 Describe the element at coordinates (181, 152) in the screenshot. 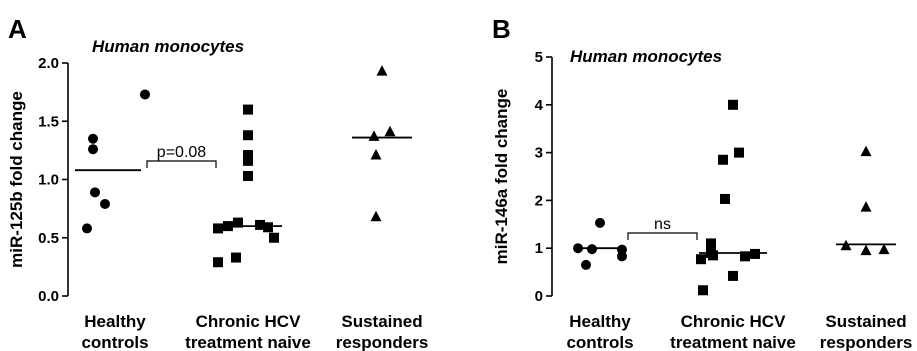

I see `significance-label: p=0.08` at that location.